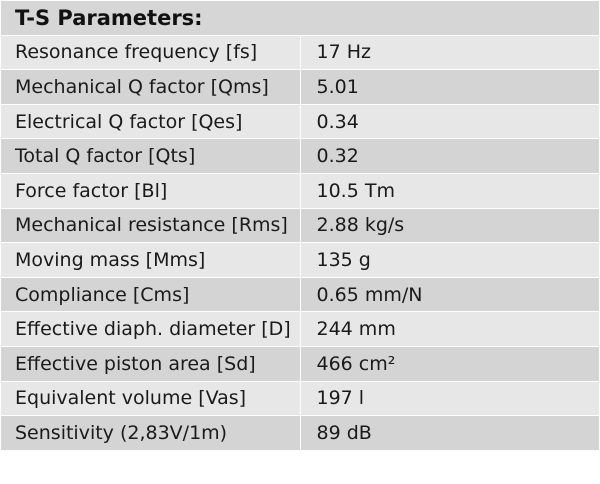 The width and height of the screenshot is (600, 484). What do you see at coordinates (150, 225) in the screenshot?
I see `parameter-label: Mechanical resistance [Rms]` at bounding box center [150, 225].